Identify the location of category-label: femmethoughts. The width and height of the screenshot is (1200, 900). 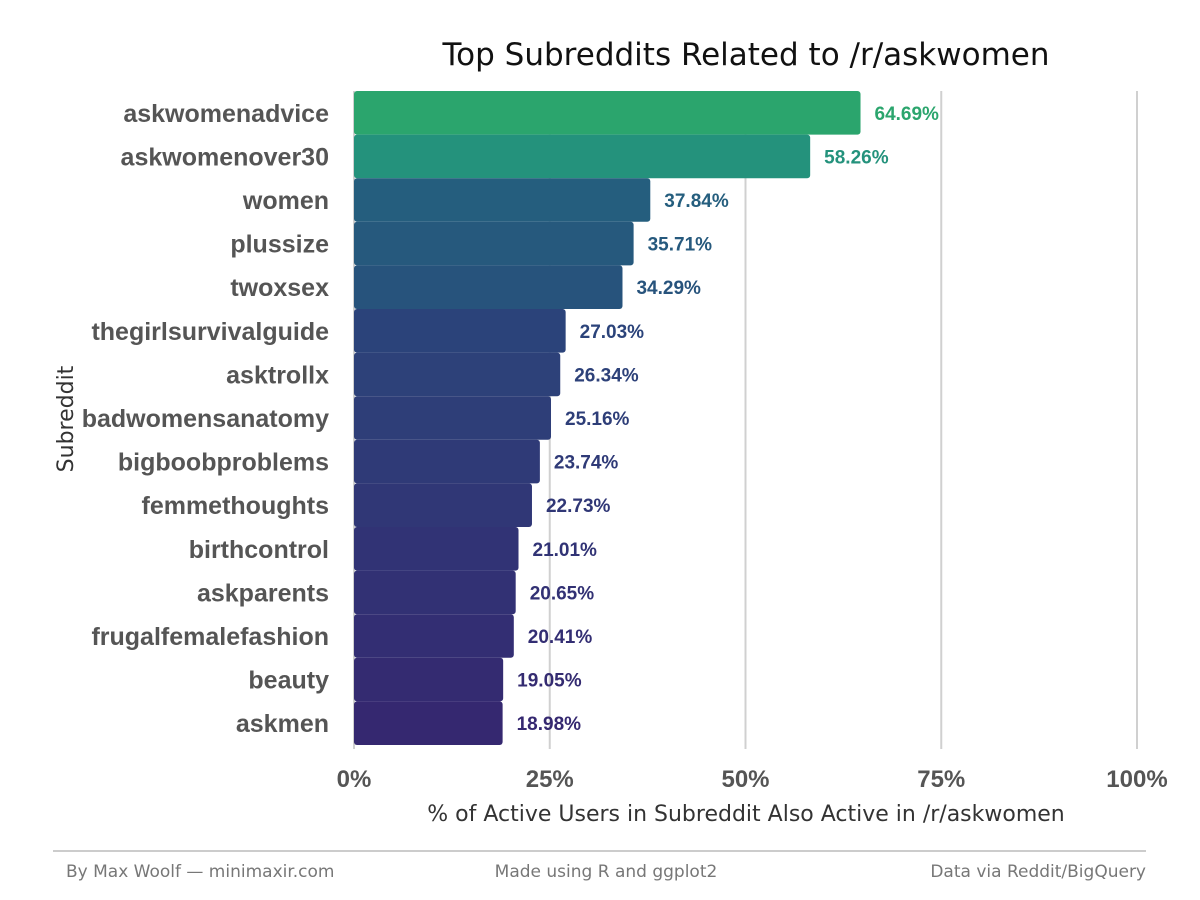
(236, 506).